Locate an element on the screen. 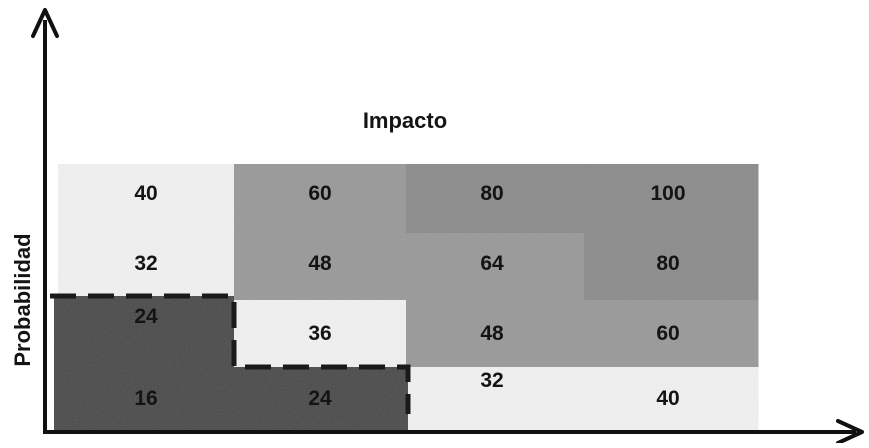 The image size is (869, 448). y-axis-arrowhead is located at coordinates (45, 23).